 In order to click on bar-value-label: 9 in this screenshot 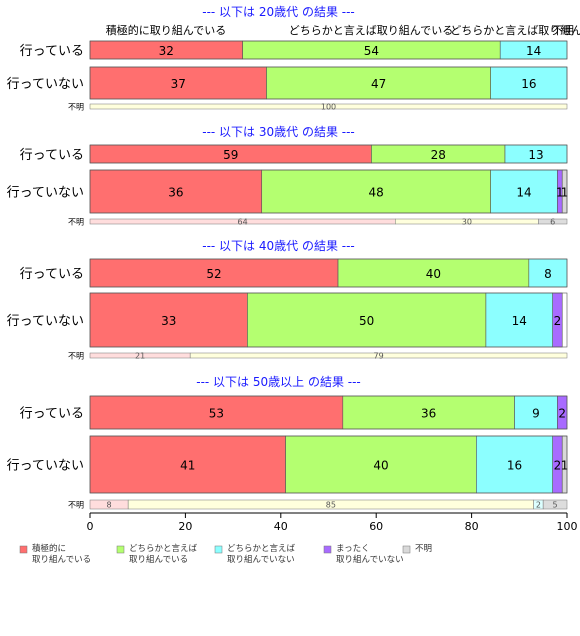, I will do `click(536, 414)`.